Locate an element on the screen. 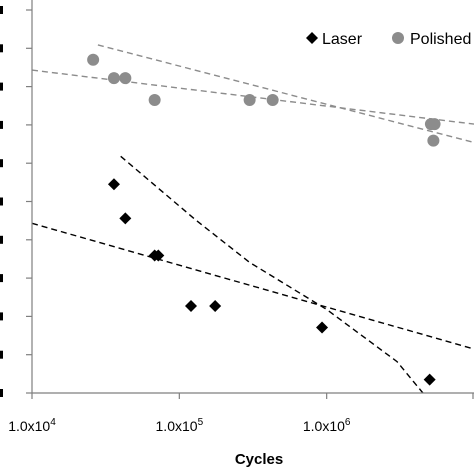  legend-item-polished: Polished is located at coordinates (431, 39).